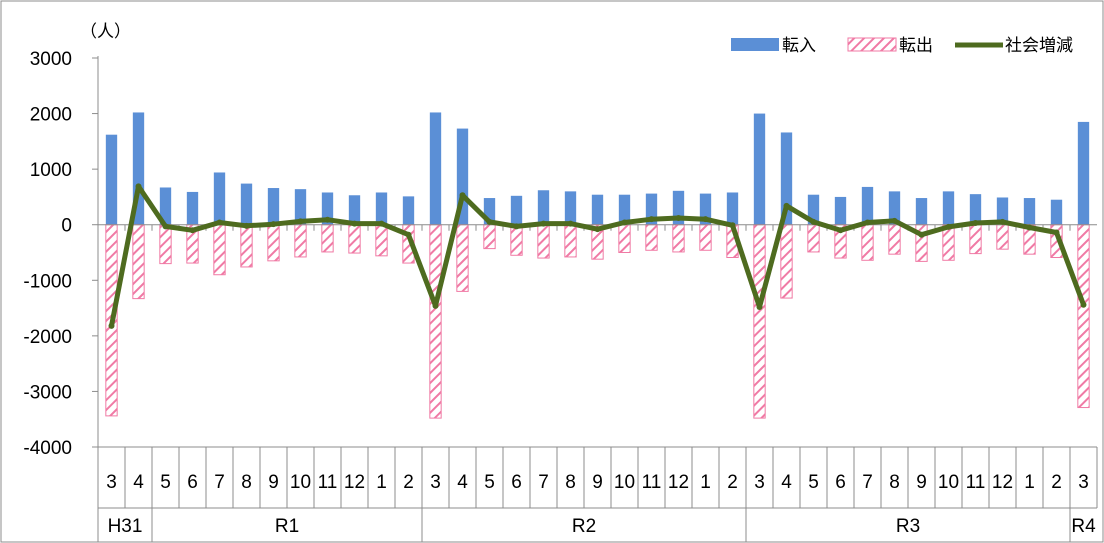 The width and height of the screenshot is (1104, 543). Describe the element at coordinates (51, 115) in the screenshot. I see `y-tick-label: 2000` at that location.